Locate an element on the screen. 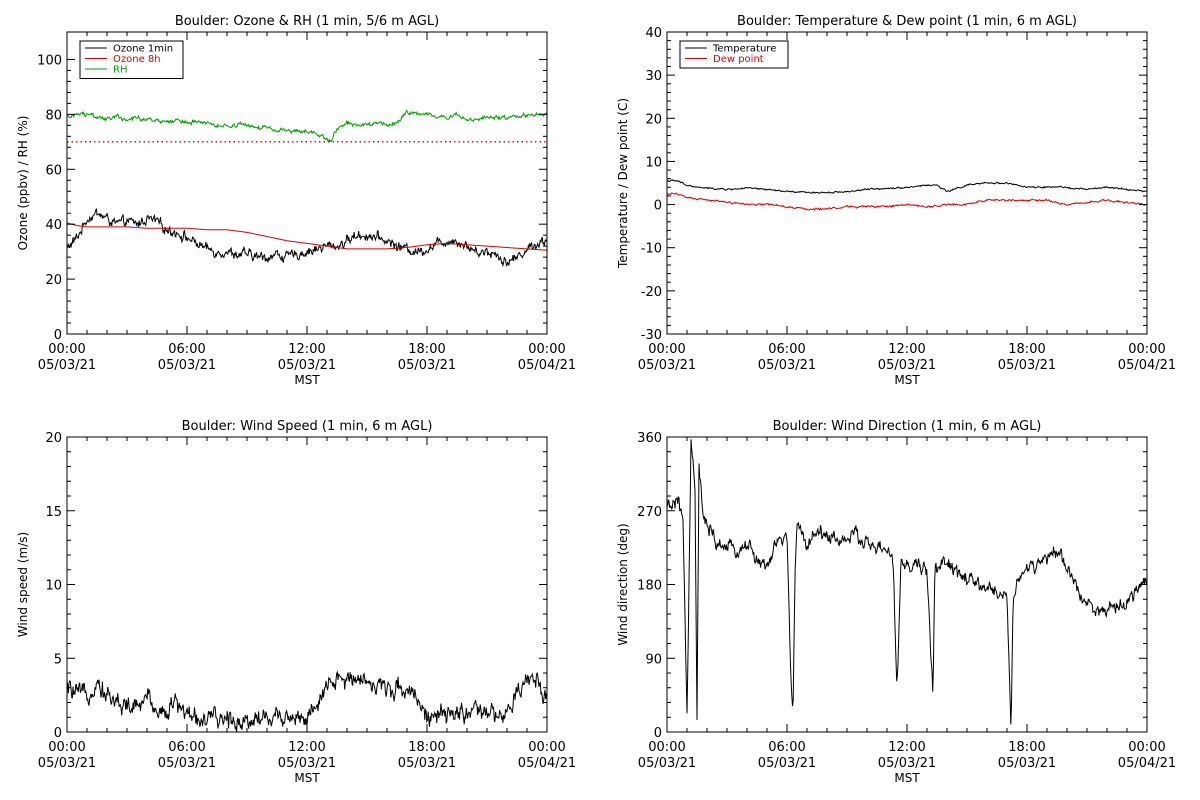 The width and height of the screenshot is (1200, 800). legend-label: Dew point is located at coordinates (738, 59).